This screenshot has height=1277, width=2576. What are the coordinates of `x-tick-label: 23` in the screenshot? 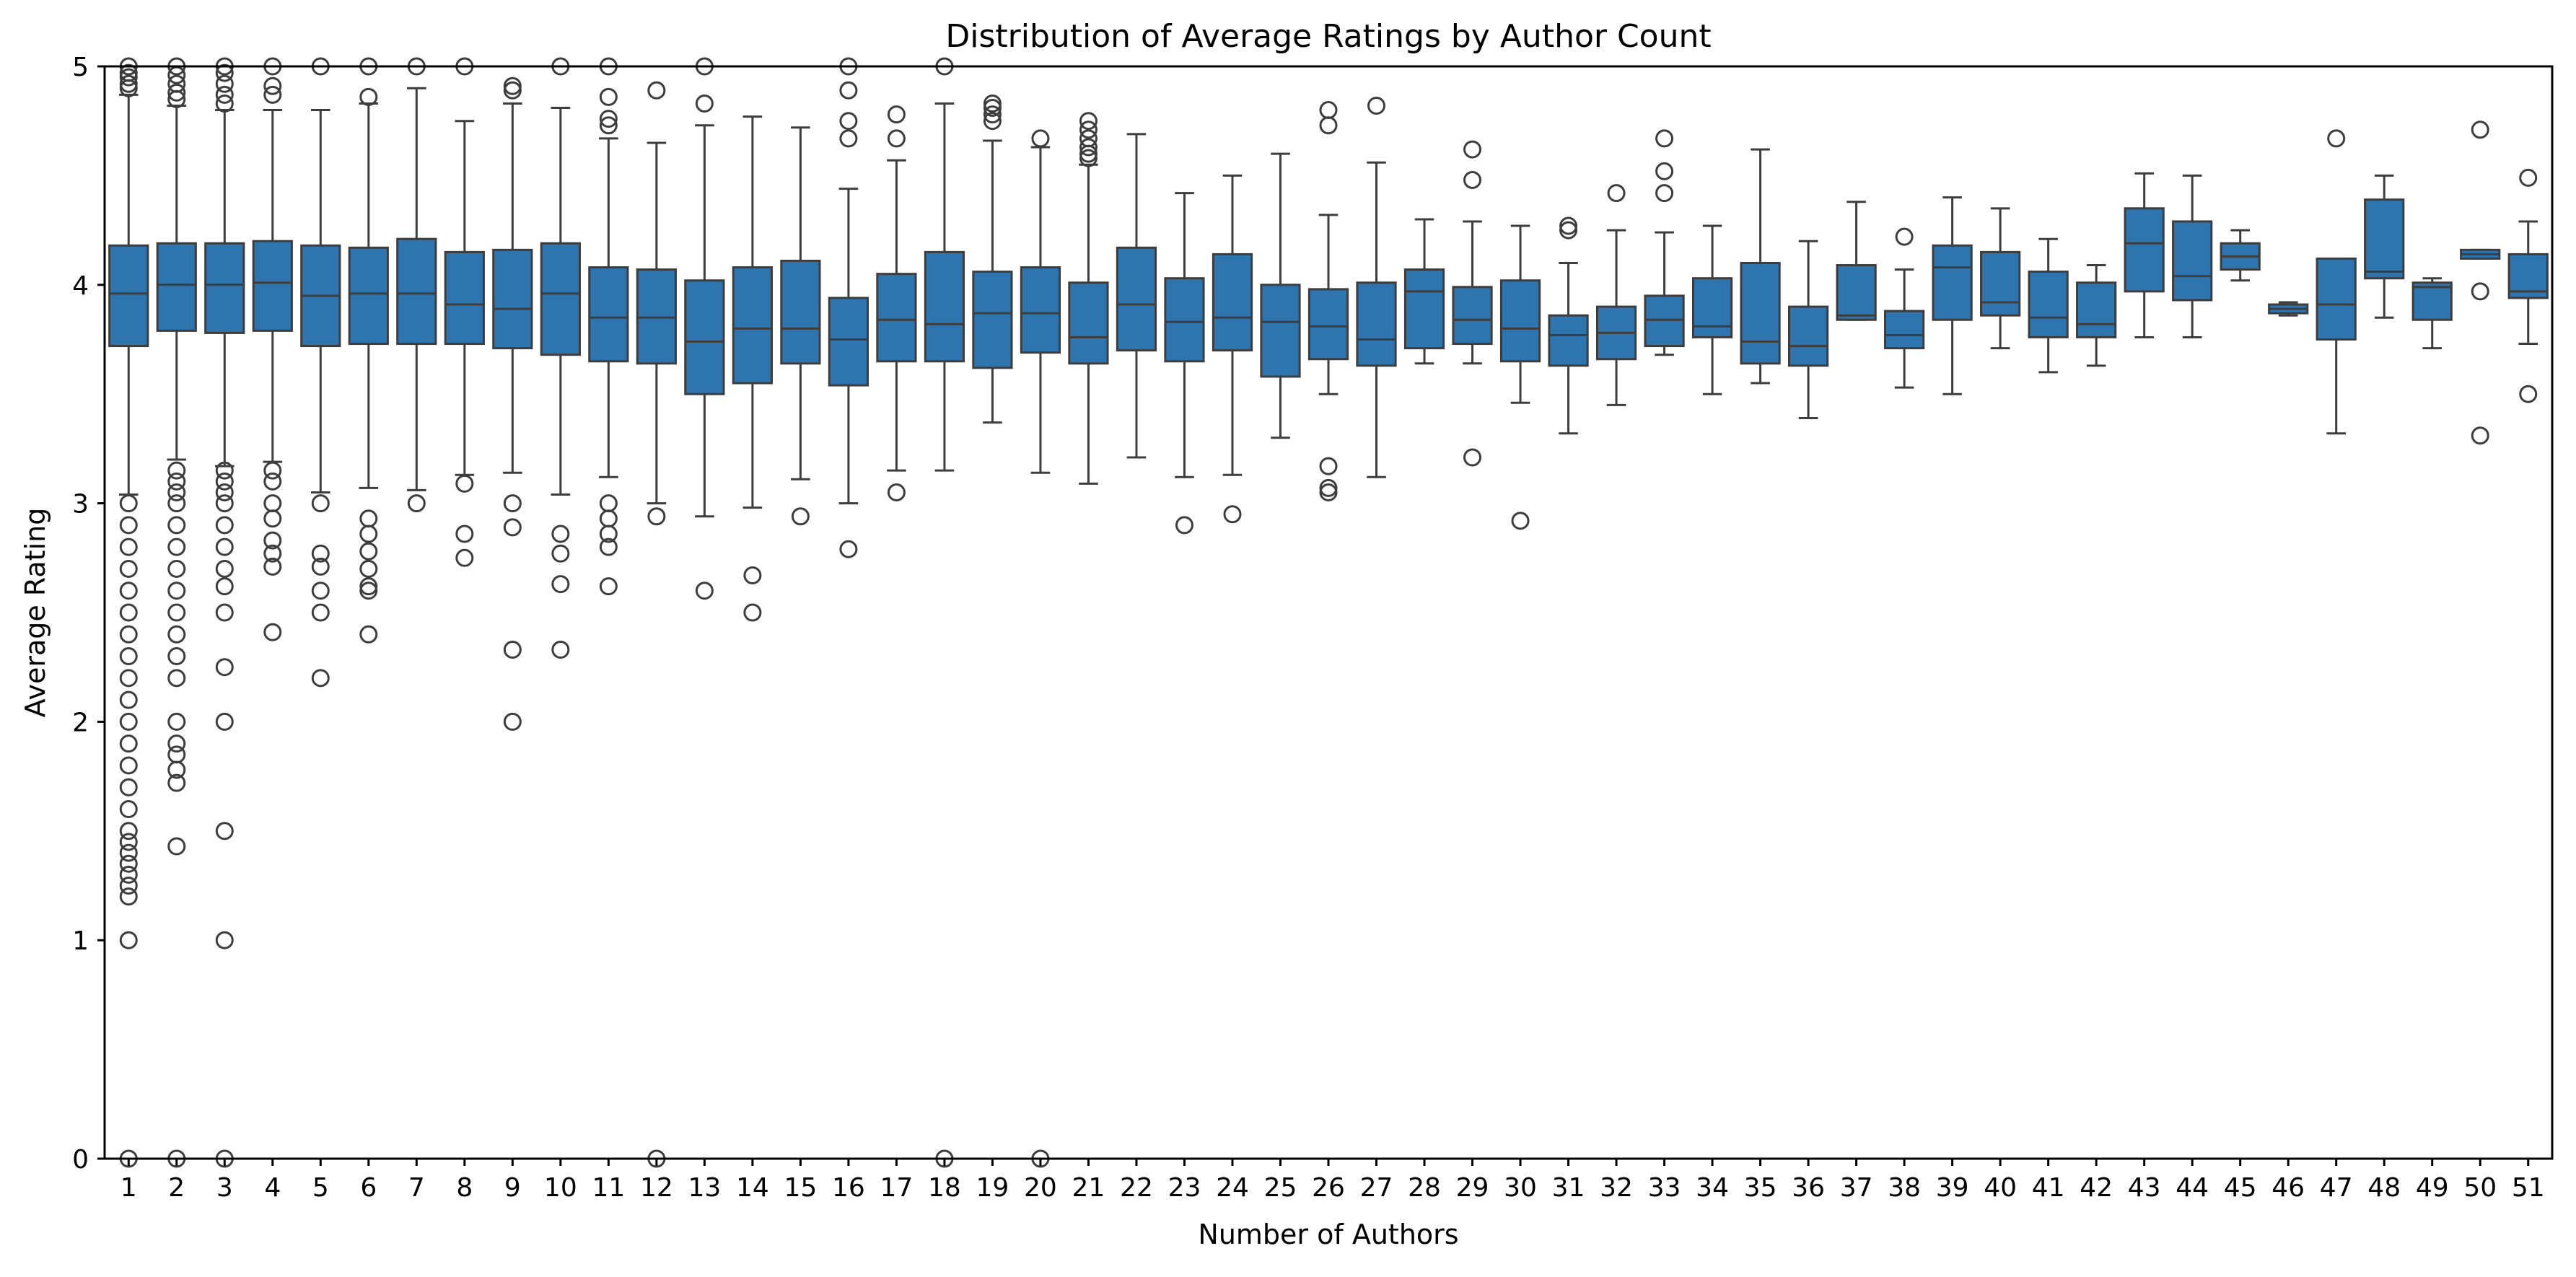 It's located at (1184, 1188).